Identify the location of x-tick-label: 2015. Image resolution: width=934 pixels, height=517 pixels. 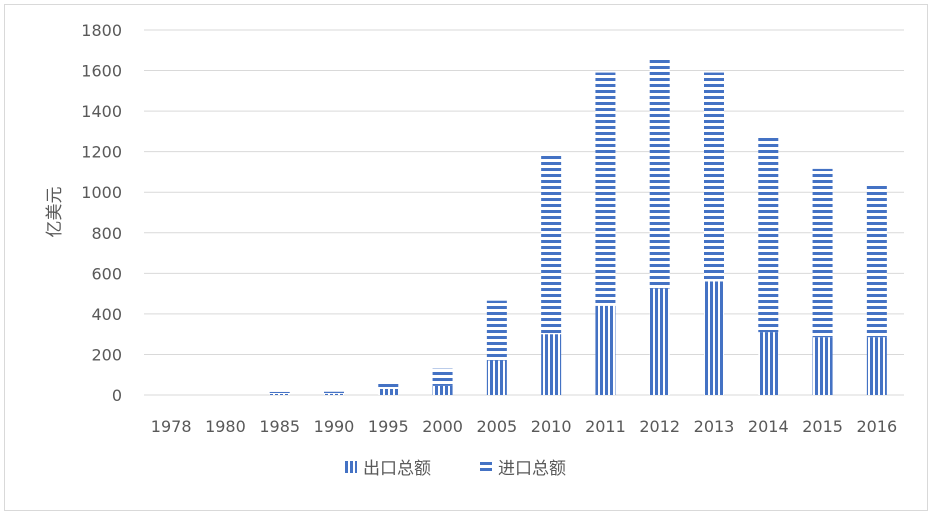
(822, 426).